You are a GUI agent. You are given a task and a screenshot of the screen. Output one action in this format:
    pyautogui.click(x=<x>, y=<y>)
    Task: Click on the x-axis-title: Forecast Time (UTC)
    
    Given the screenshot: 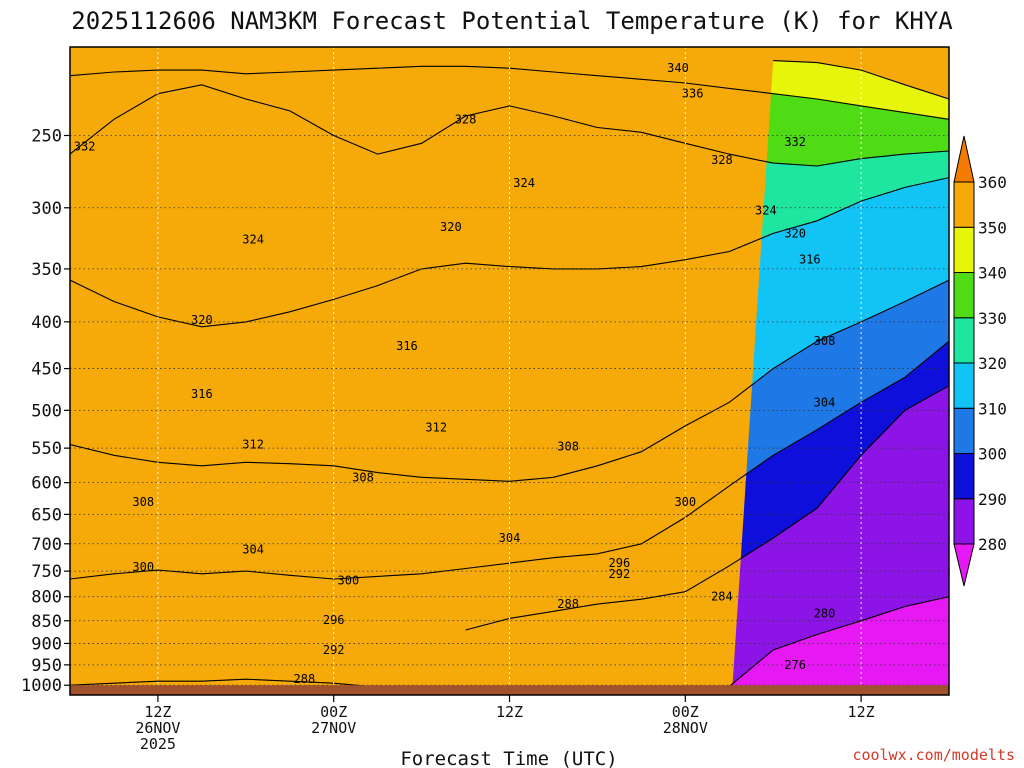 What is the action you would take?
    pyautogui.click(x=508, y=758)
    